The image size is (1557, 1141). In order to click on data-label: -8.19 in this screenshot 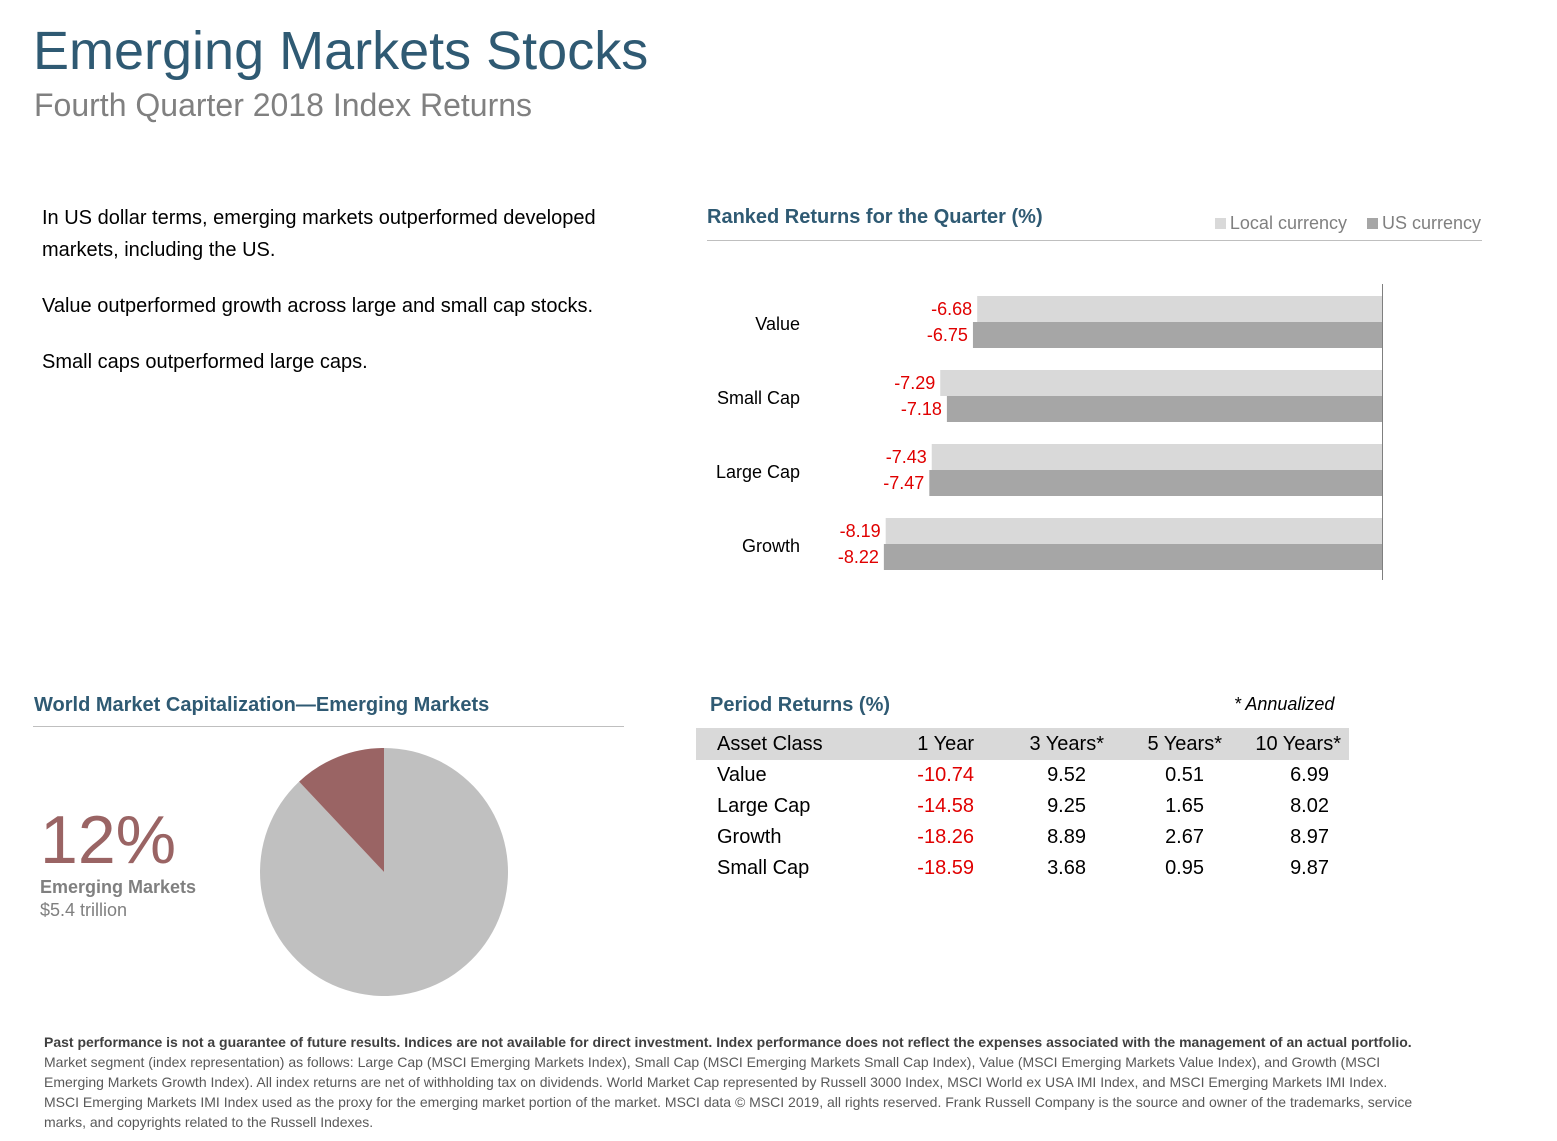, I will do `click(860, 531)`.